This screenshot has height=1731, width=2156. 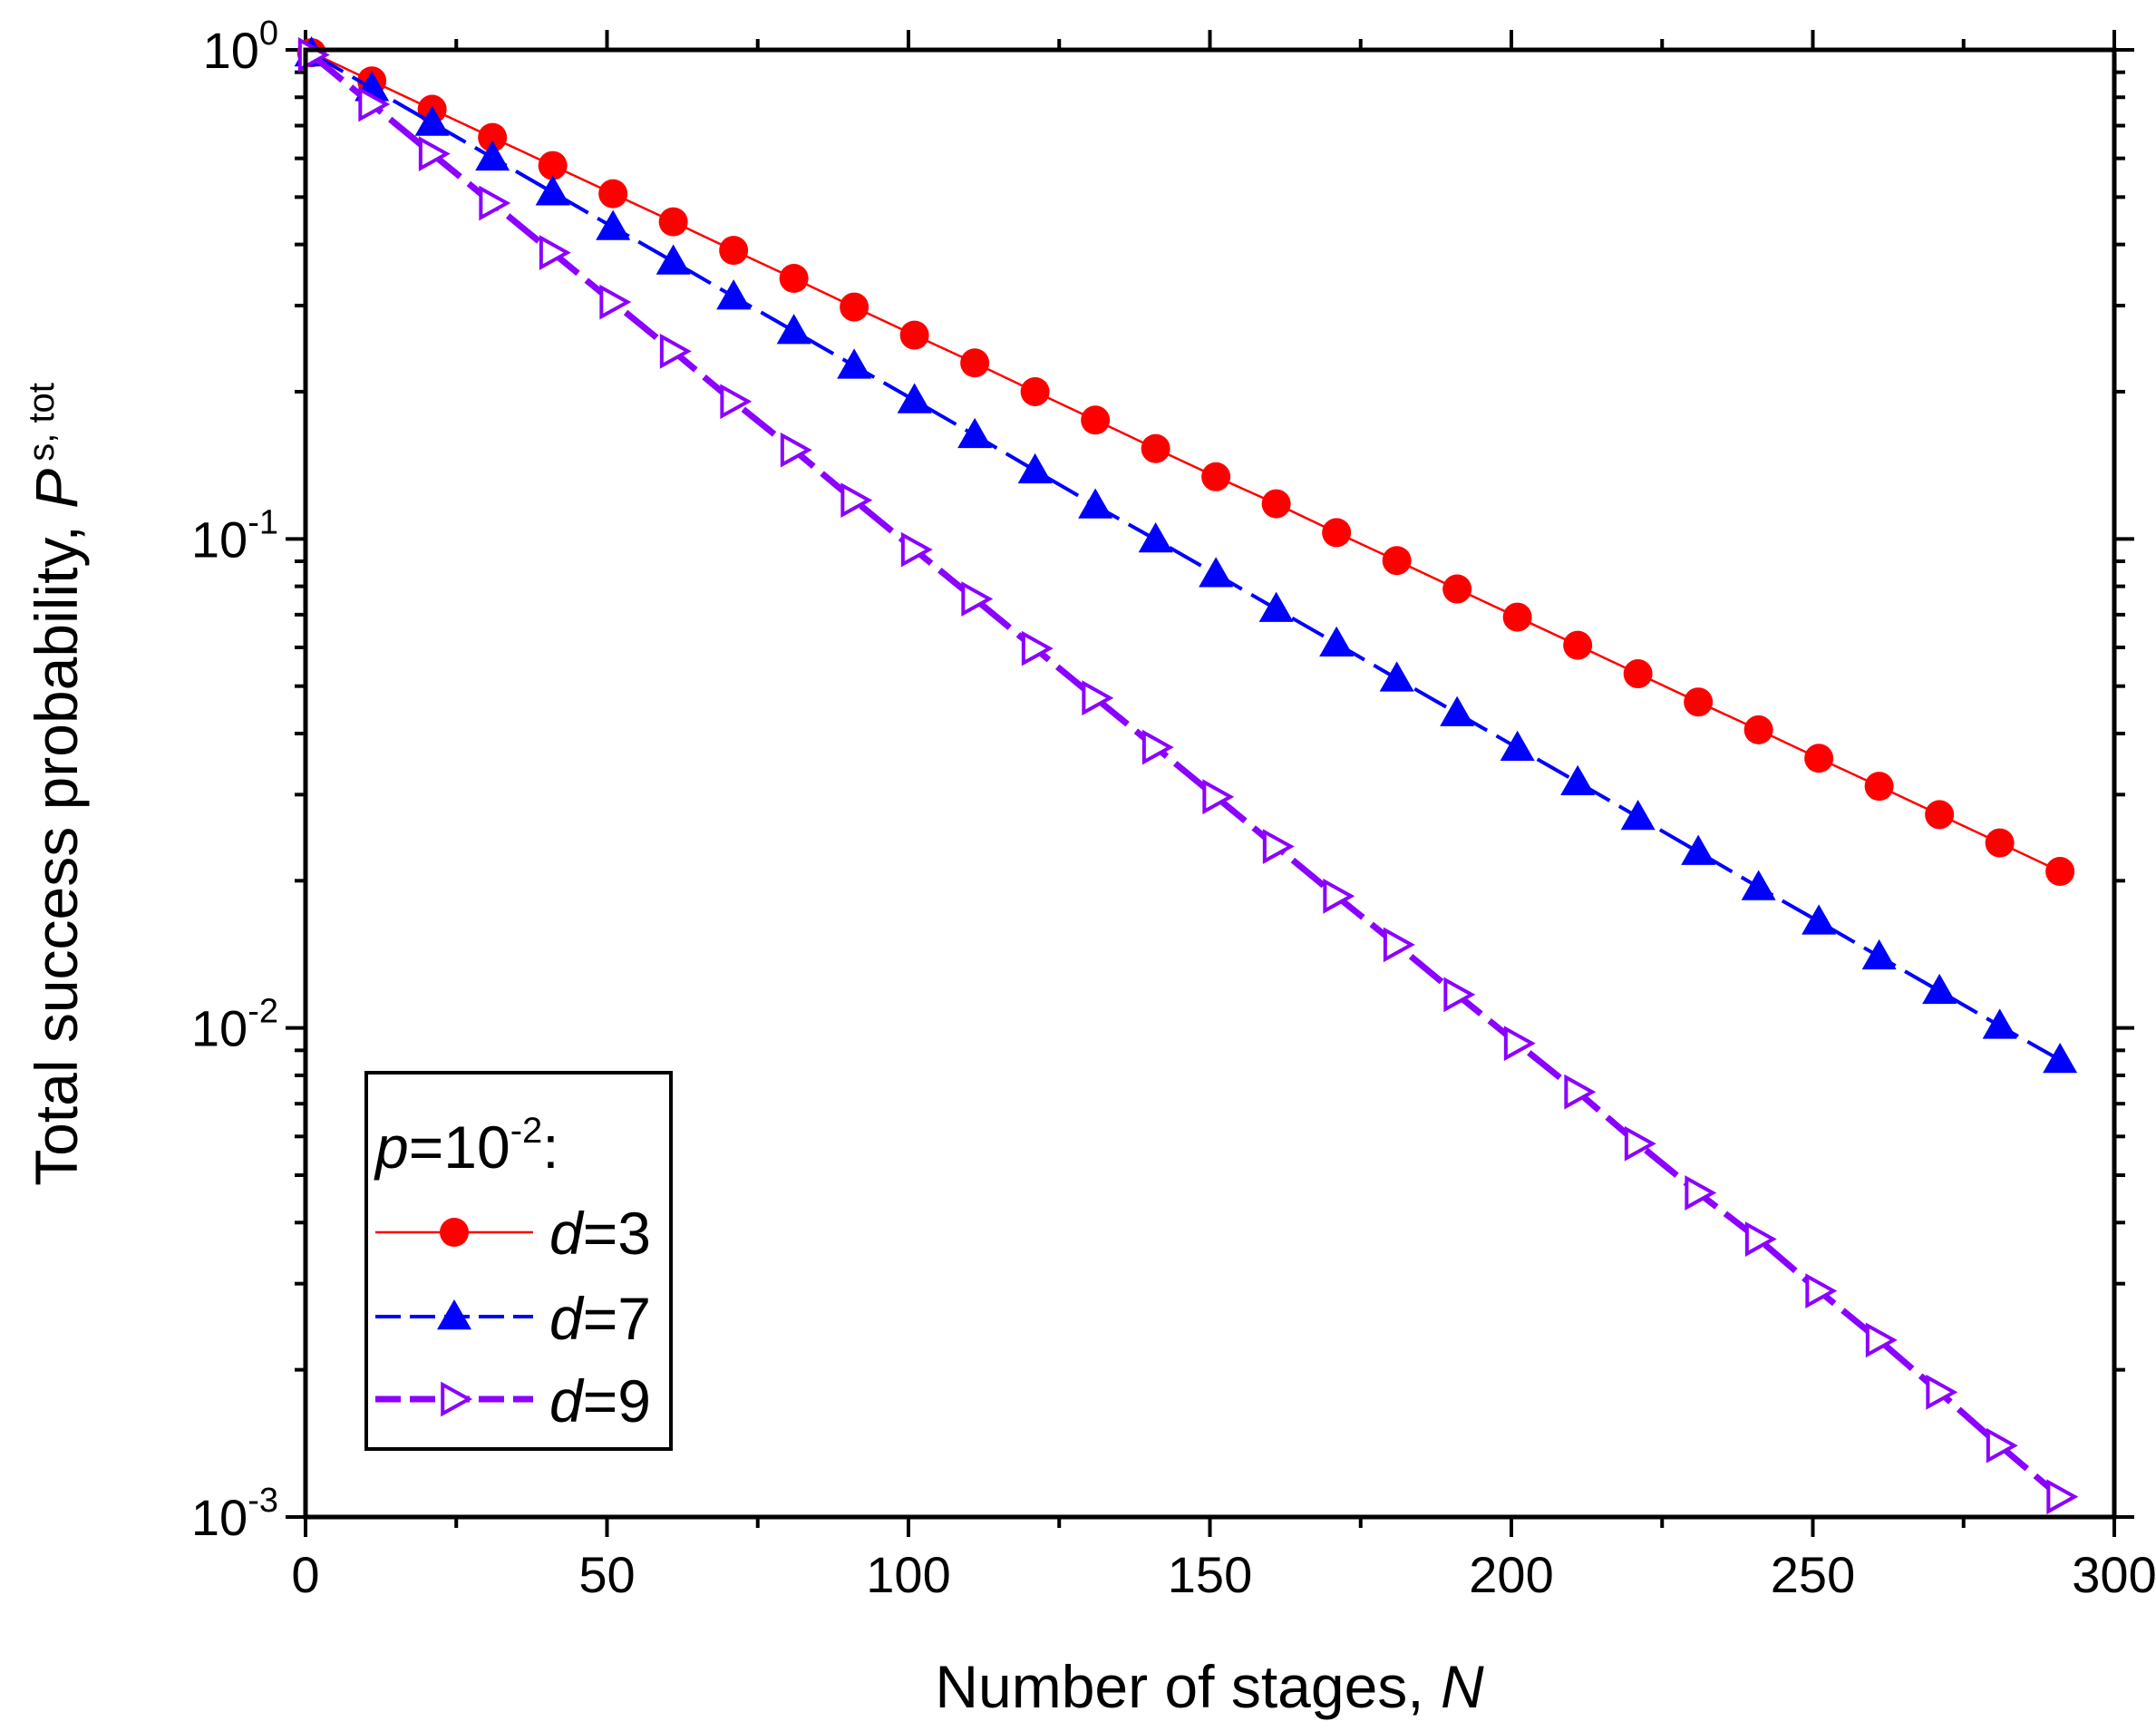 What do you see at coordinates (617, 1318) in the screenshot?
I see `legend-label-d7-rest: =7` at bounding box center [617, 1318].